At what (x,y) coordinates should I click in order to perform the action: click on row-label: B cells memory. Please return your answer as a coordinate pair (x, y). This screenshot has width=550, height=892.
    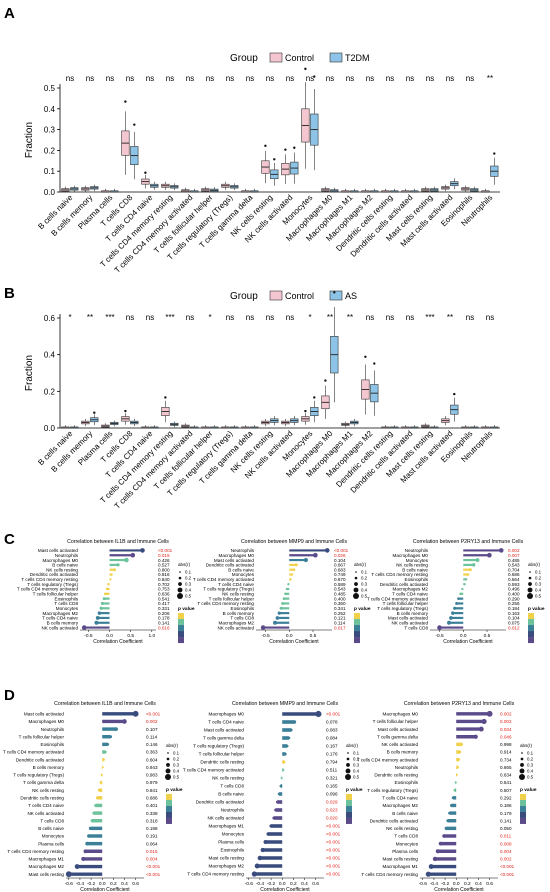
    Looking at the image, I should click on (49, 767).